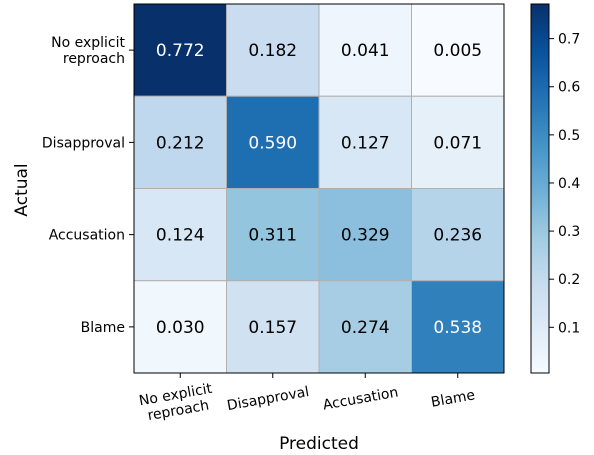  I want to click on heatmap-cell-label: 0.311, so click(272, 236).